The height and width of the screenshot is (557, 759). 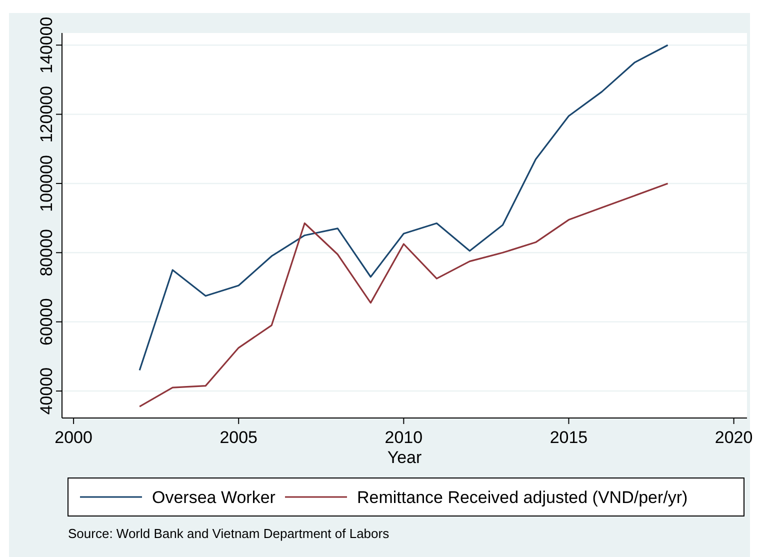 I want to click on x-tick-label: 2000, so click(x=73, y=437).